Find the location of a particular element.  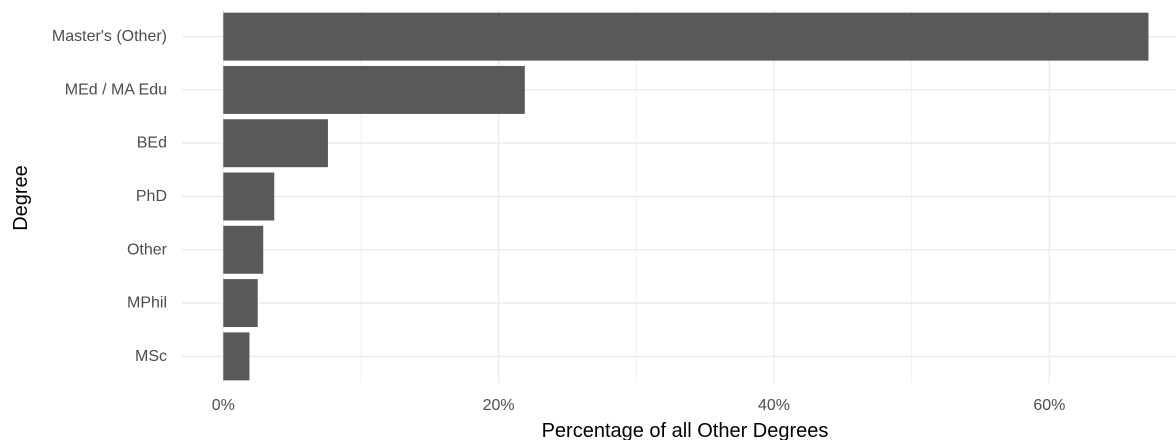

x-tick-labels: 0% 20% 40% 60% is located at coordinates (639, 405).